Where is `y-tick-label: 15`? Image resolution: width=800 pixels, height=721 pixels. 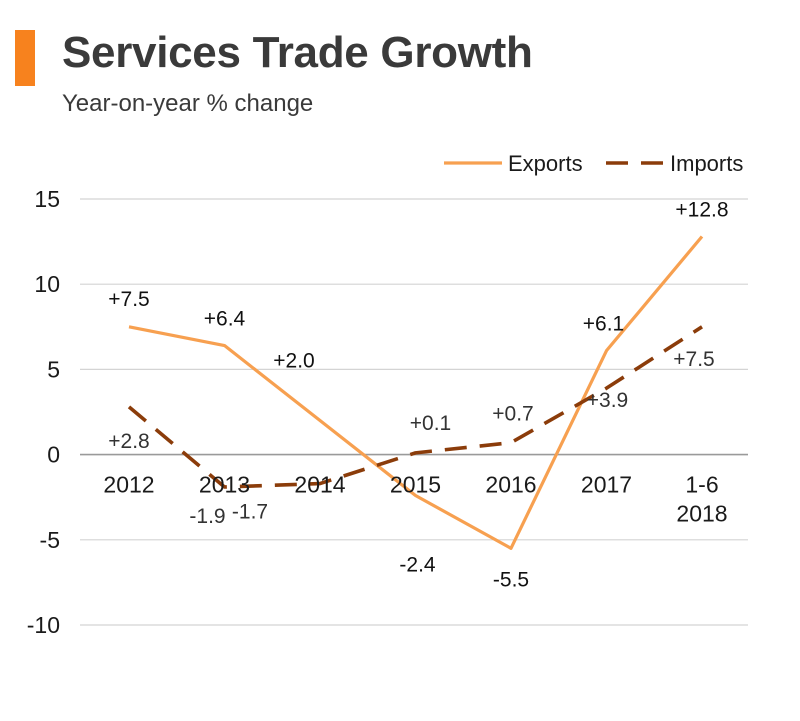 y-tick-label: 15 is located at coordinates (47, 199).